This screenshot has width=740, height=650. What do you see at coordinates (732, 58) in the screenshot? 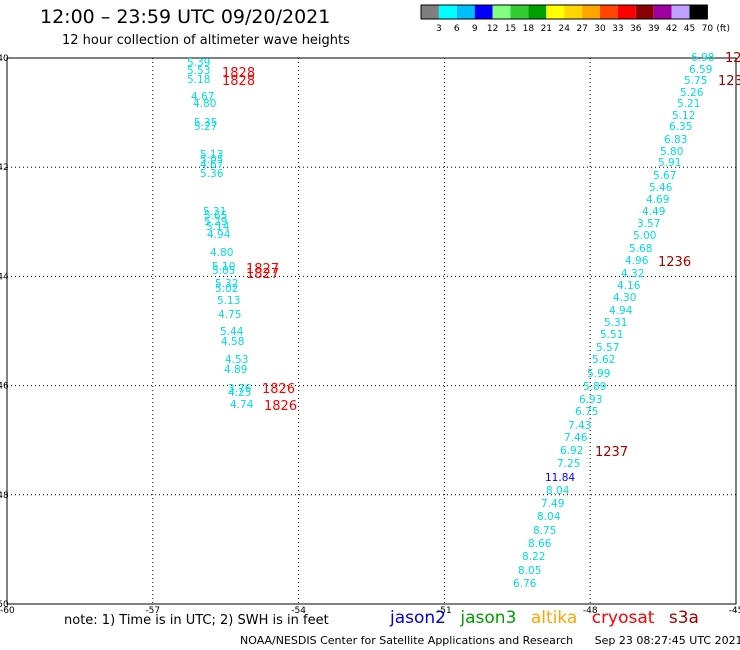
I see `time-label: 12` at bounding box center [732, 58].